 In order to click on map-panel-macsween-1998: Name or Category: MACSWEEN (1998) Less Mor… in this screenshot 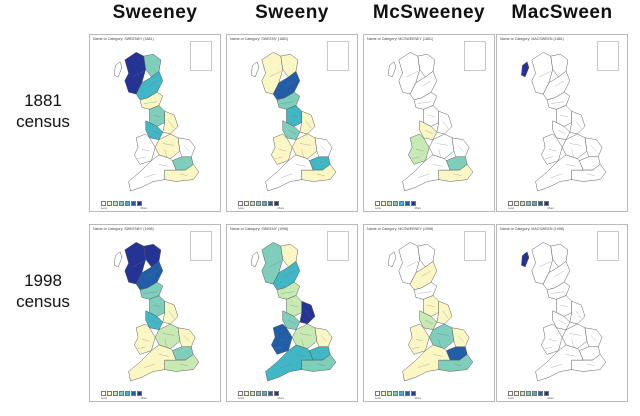, I will do `click(562, 313)`.